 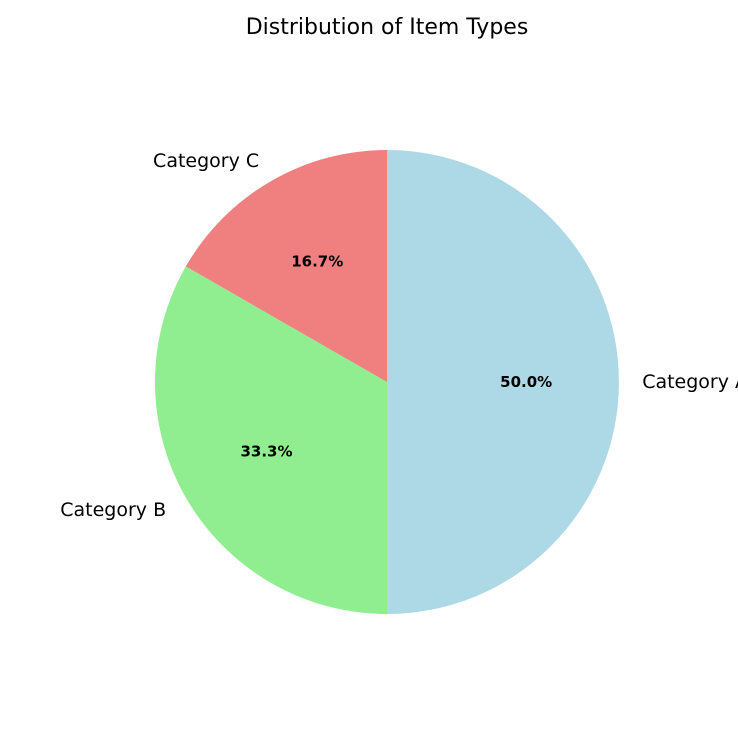 I want to click on pie-percent-label: 33.3%, so click(x=266, y=452).